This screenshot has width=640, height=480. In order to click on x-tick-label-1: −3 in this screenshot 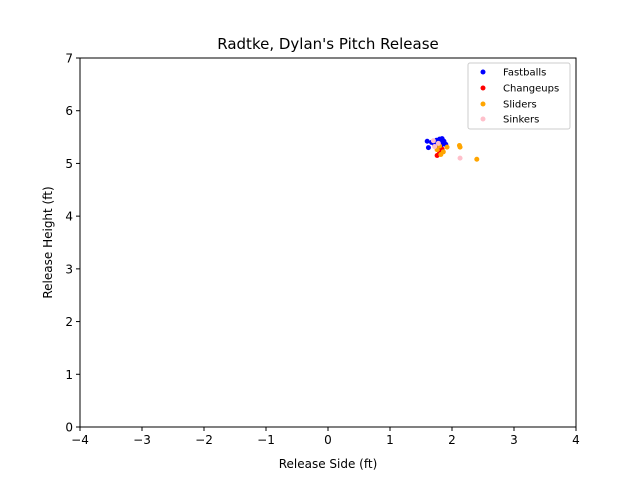, I will do `click(142, 440)`.